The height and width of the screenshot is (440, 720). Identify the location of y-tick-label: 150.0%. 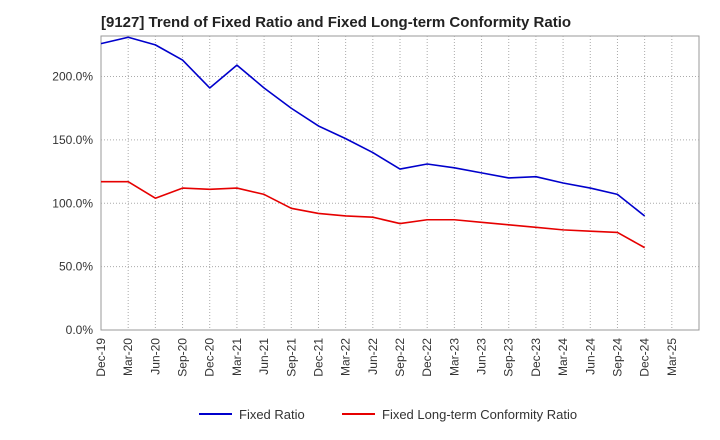
(72, 140).